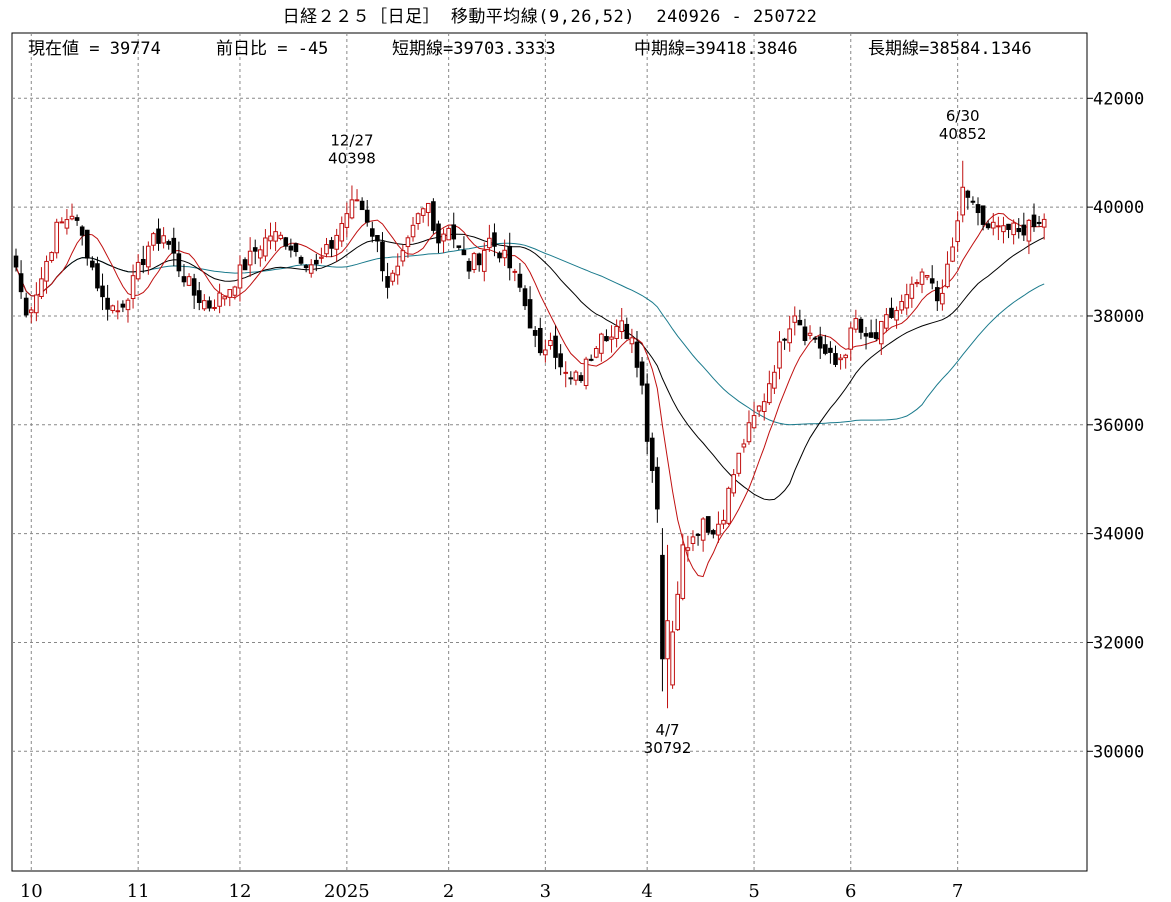  What do you see at coordinates (1118, 317) in the screenshot?
I see `ytick-label-38000: 38000` at bounding box center [1118, 317].